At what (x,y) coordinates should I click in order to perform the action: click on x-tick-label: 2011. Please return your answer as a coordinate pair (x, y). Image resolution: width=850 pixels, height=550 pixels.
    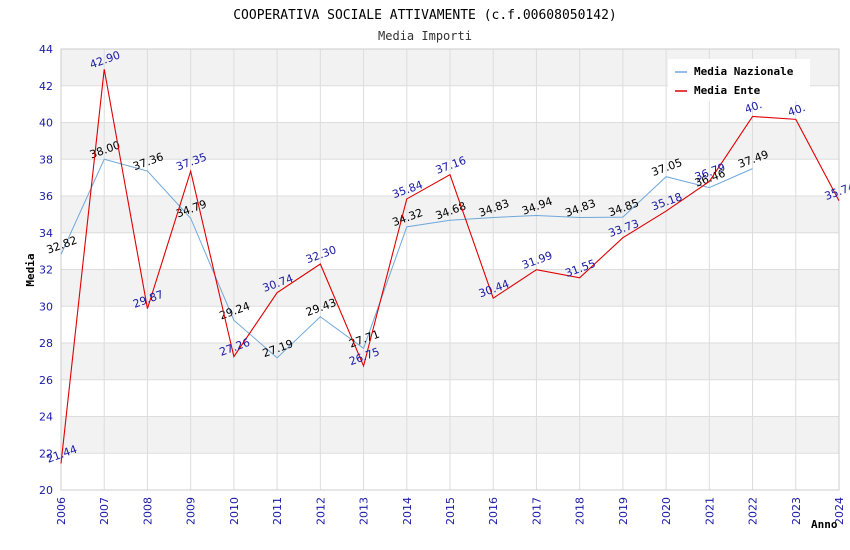
    Looking at the image, I should click on (277, 511).